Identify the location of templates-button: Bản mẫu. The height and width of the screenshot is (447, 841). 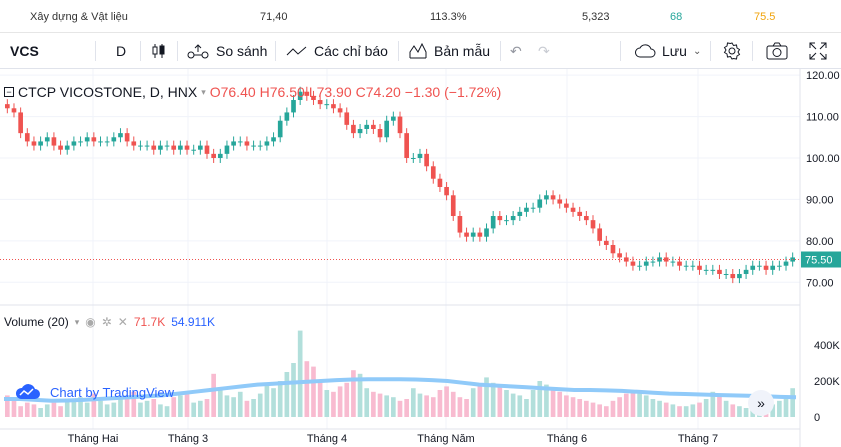
(449, 51).